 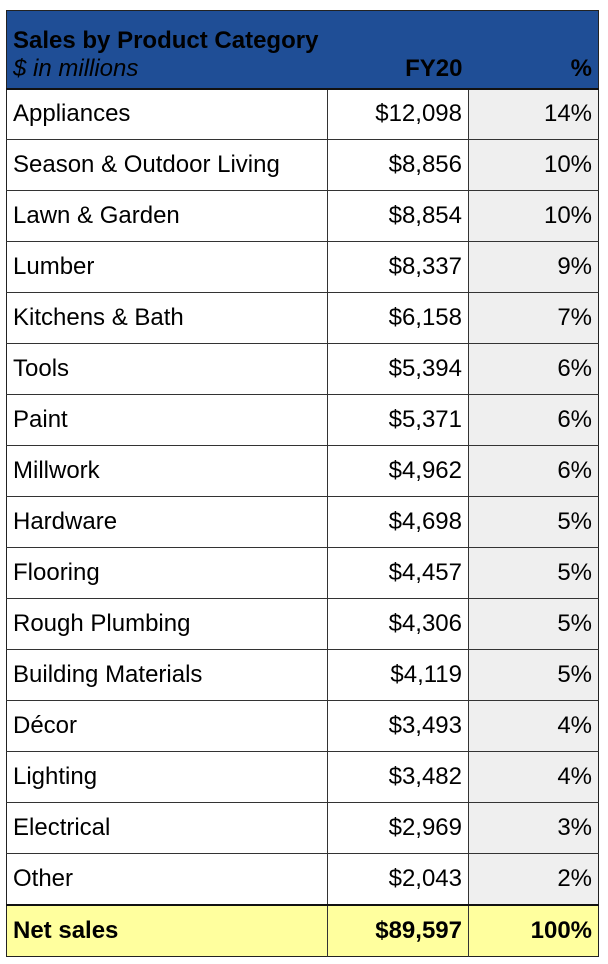 I want to click on percent-cell: 2%, so click(x=533, y=879).